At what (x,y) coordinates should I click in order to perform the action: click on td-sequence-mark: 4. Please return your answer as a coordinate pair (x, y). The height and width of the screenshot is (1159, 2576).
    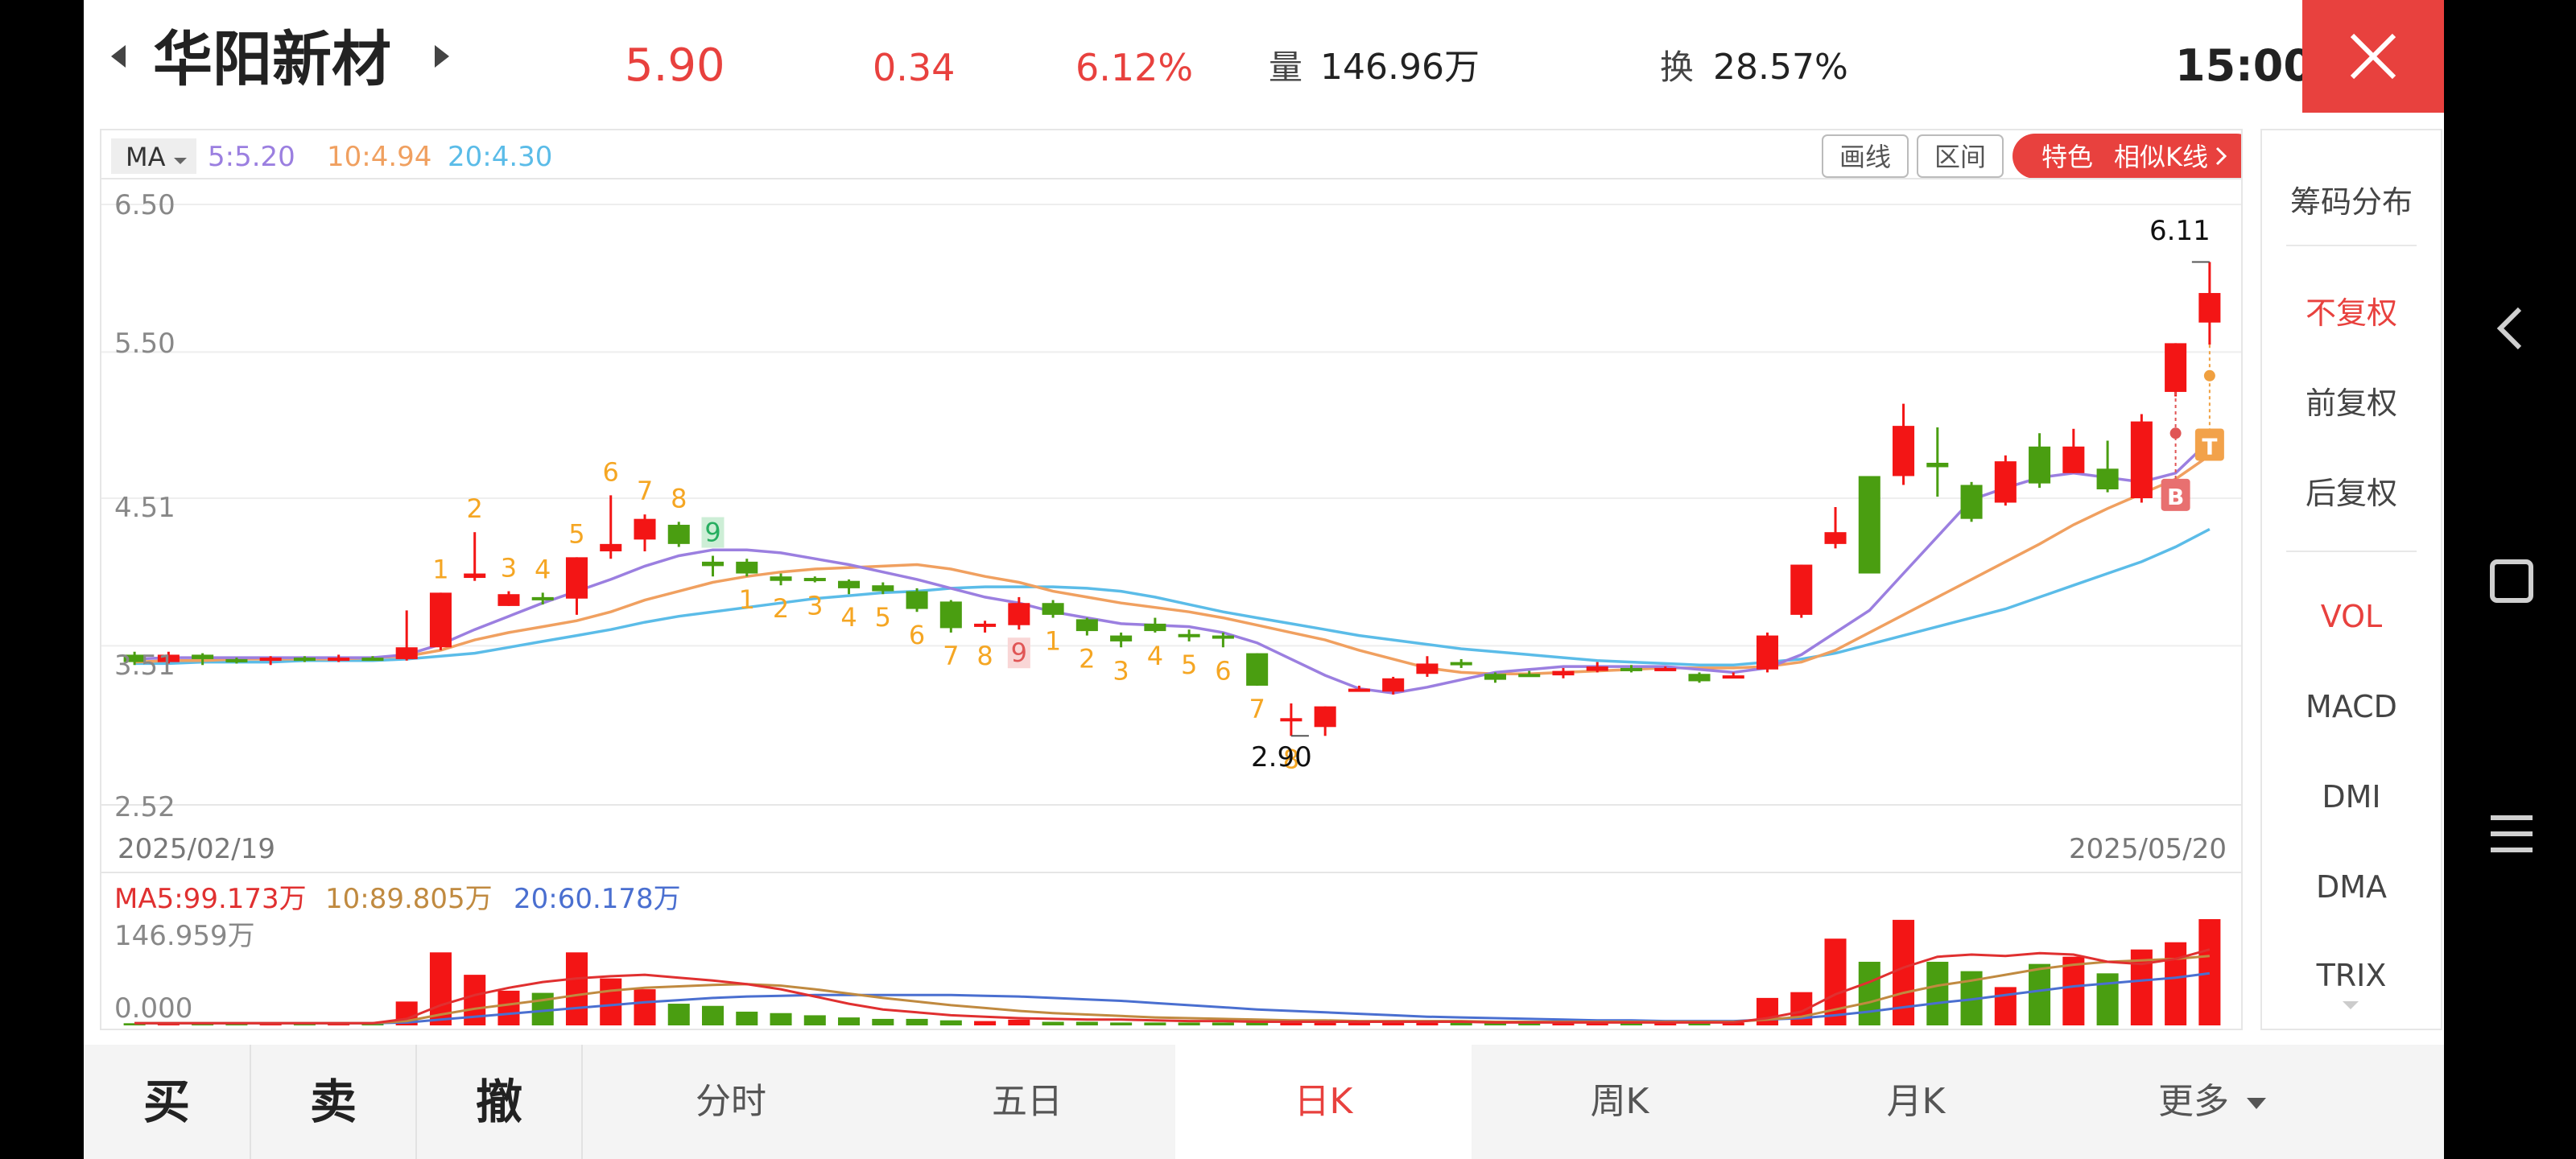
    Looking at the image, I should click on (1155, 656).